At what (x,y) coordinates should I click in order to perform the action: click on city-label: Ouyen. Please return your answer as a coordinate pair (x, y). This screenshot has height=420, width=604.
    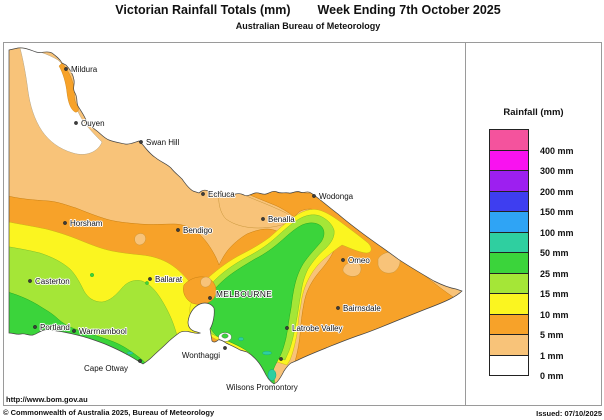
    Looking at the image, I should click on (93, 123).